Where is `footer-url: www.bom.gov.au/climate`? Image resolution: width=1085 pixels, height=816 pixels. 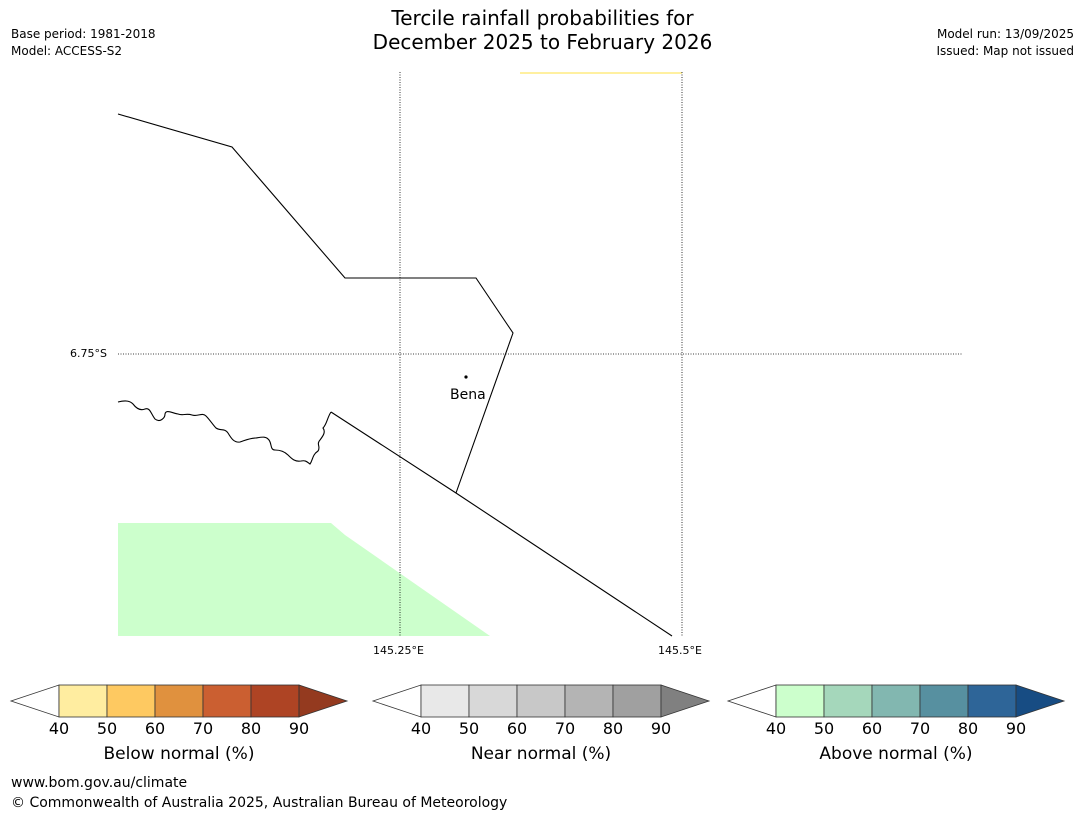 footer-url: www.bom.gov.au/climate is located at coordinates (99, 783).